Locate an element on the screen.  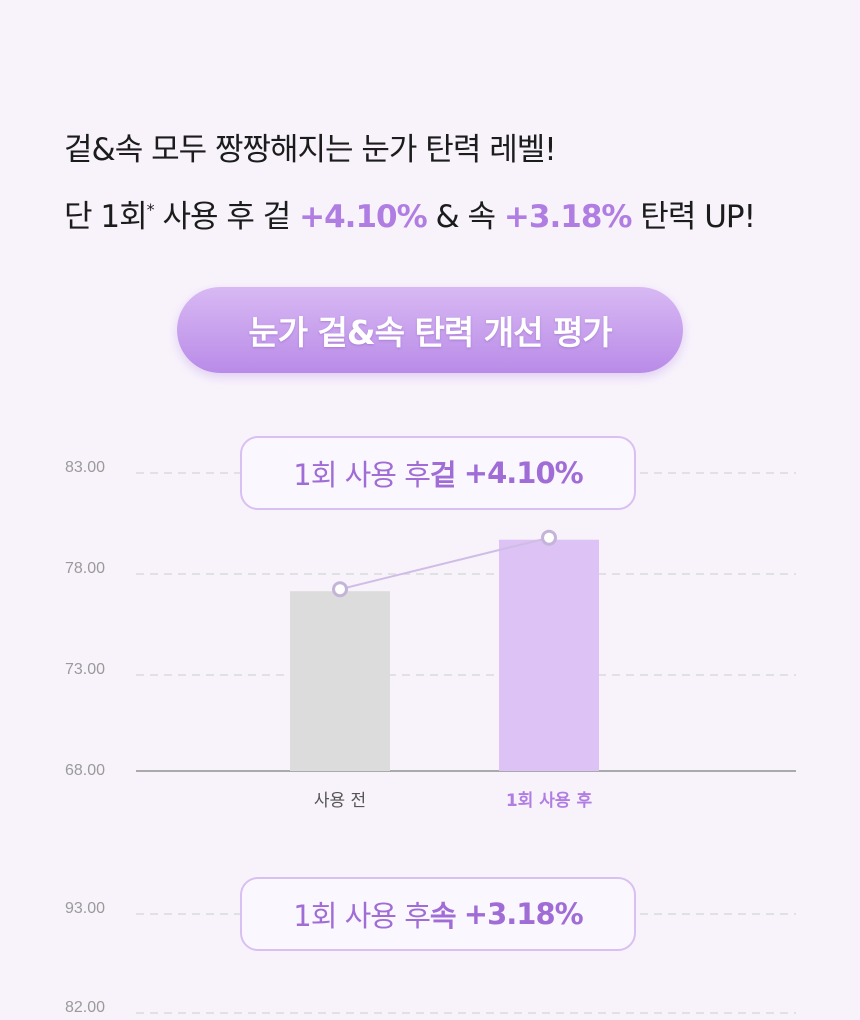
inner-result-box: 1회 사용 후 속 +3.18% is located at coordinates (438, 914).